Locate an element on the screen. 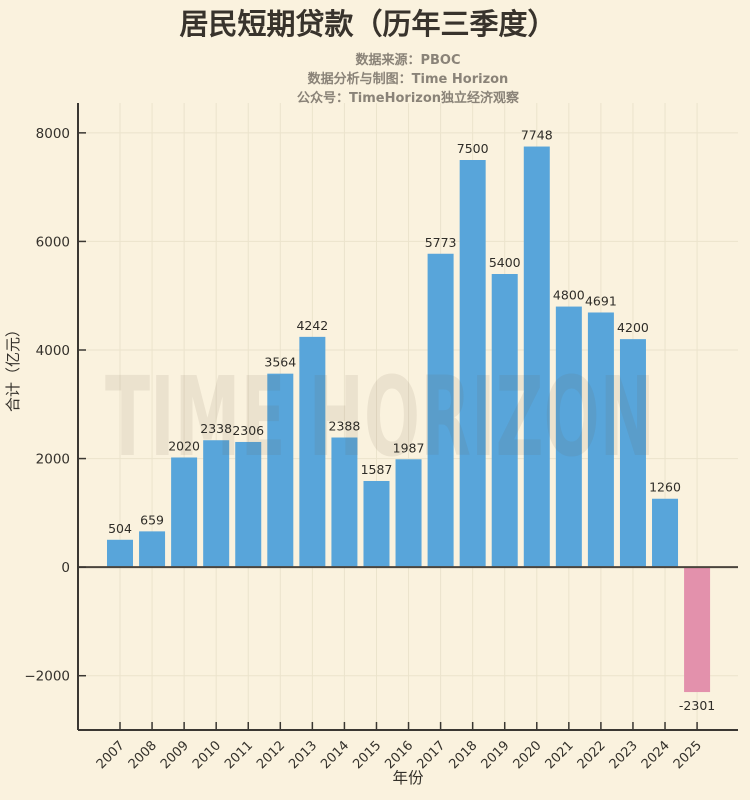 The height and width of the screenshot is (800, 750). x-tick-label-2012: 2012 is located at coordinates (271, 755).